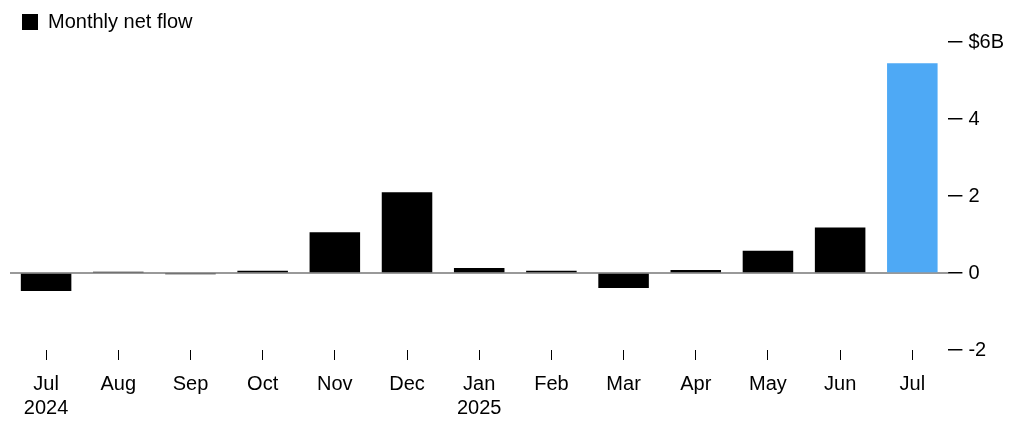  Describe the element at coordinates (974, 194) in the screenshot. I see `y-tick-label: 2` at that location.